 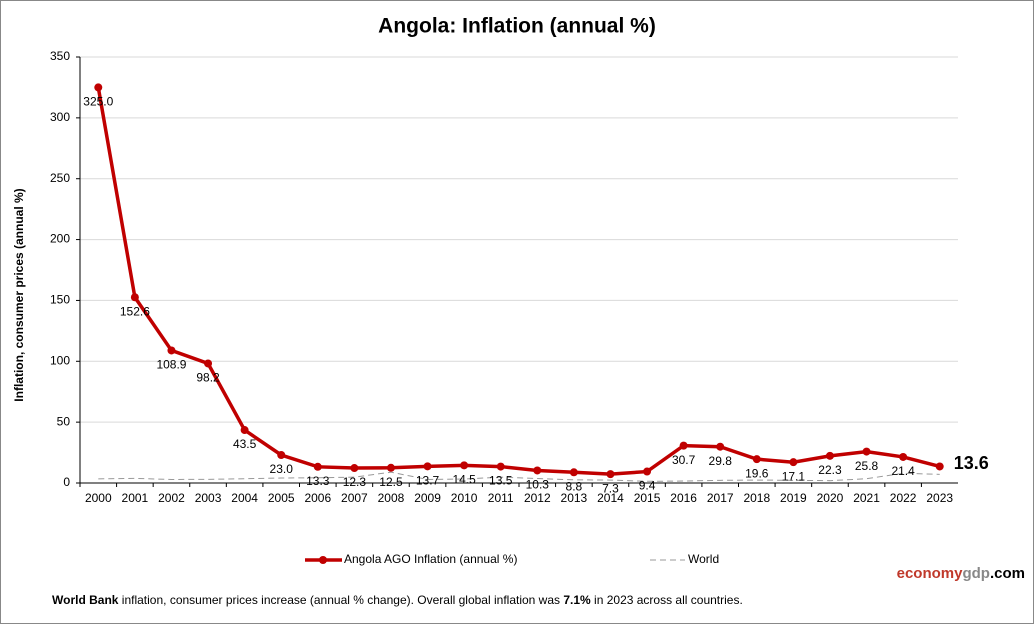 What do you see at coordinates (721, 461) in the screenshot?
I see `value-label: 29.8` at bounding box center [721, 461].